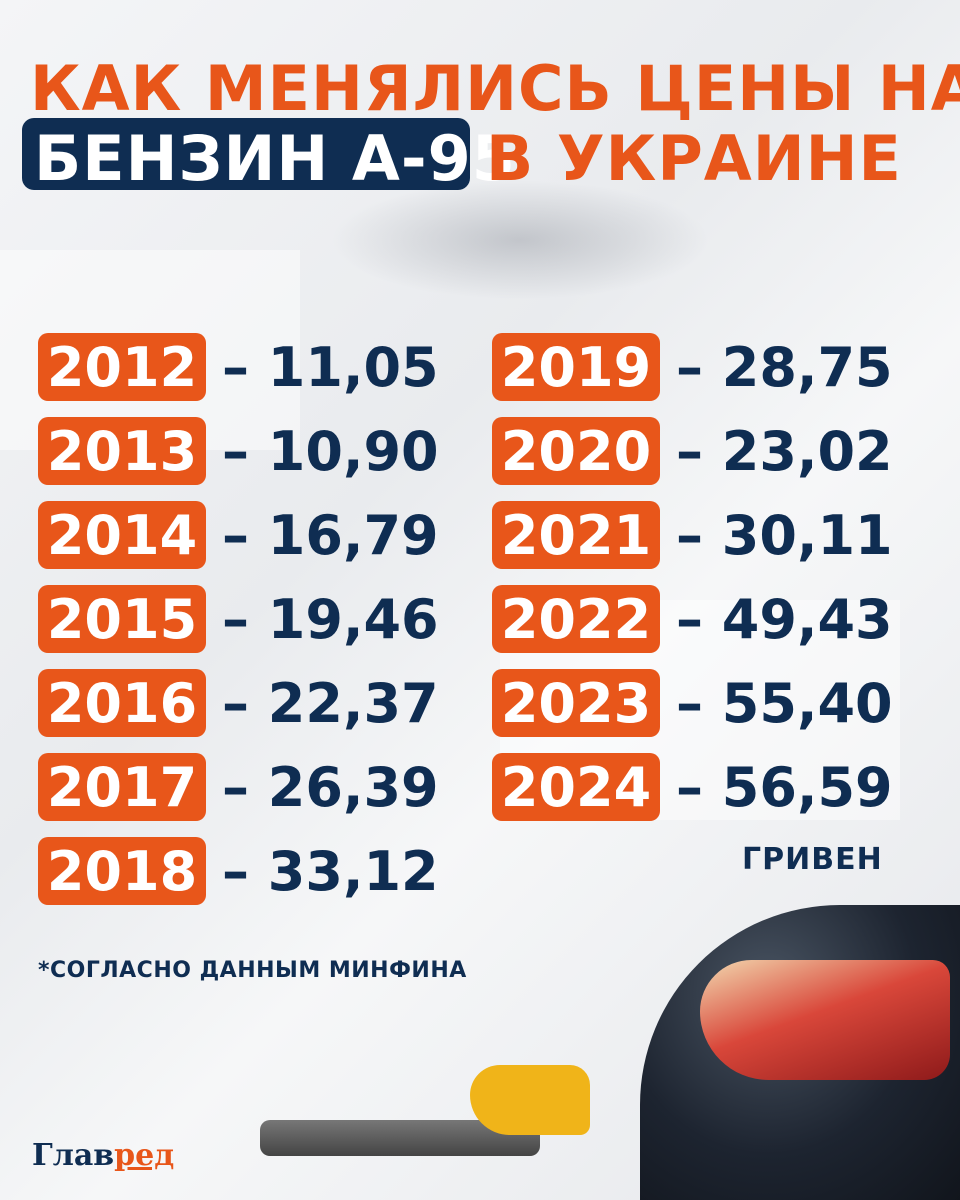  I want to click on price-value: – 11,05, so click(330, 367).